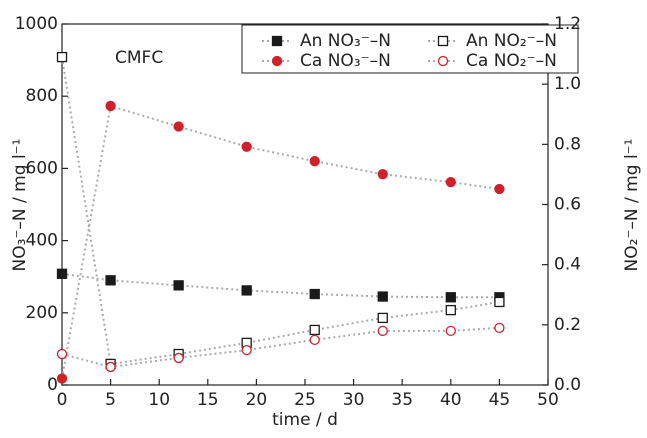  Describe the element at coordinates (567, 205) in the screenshot. I see `y2-tick-label: 0.6` at that location.